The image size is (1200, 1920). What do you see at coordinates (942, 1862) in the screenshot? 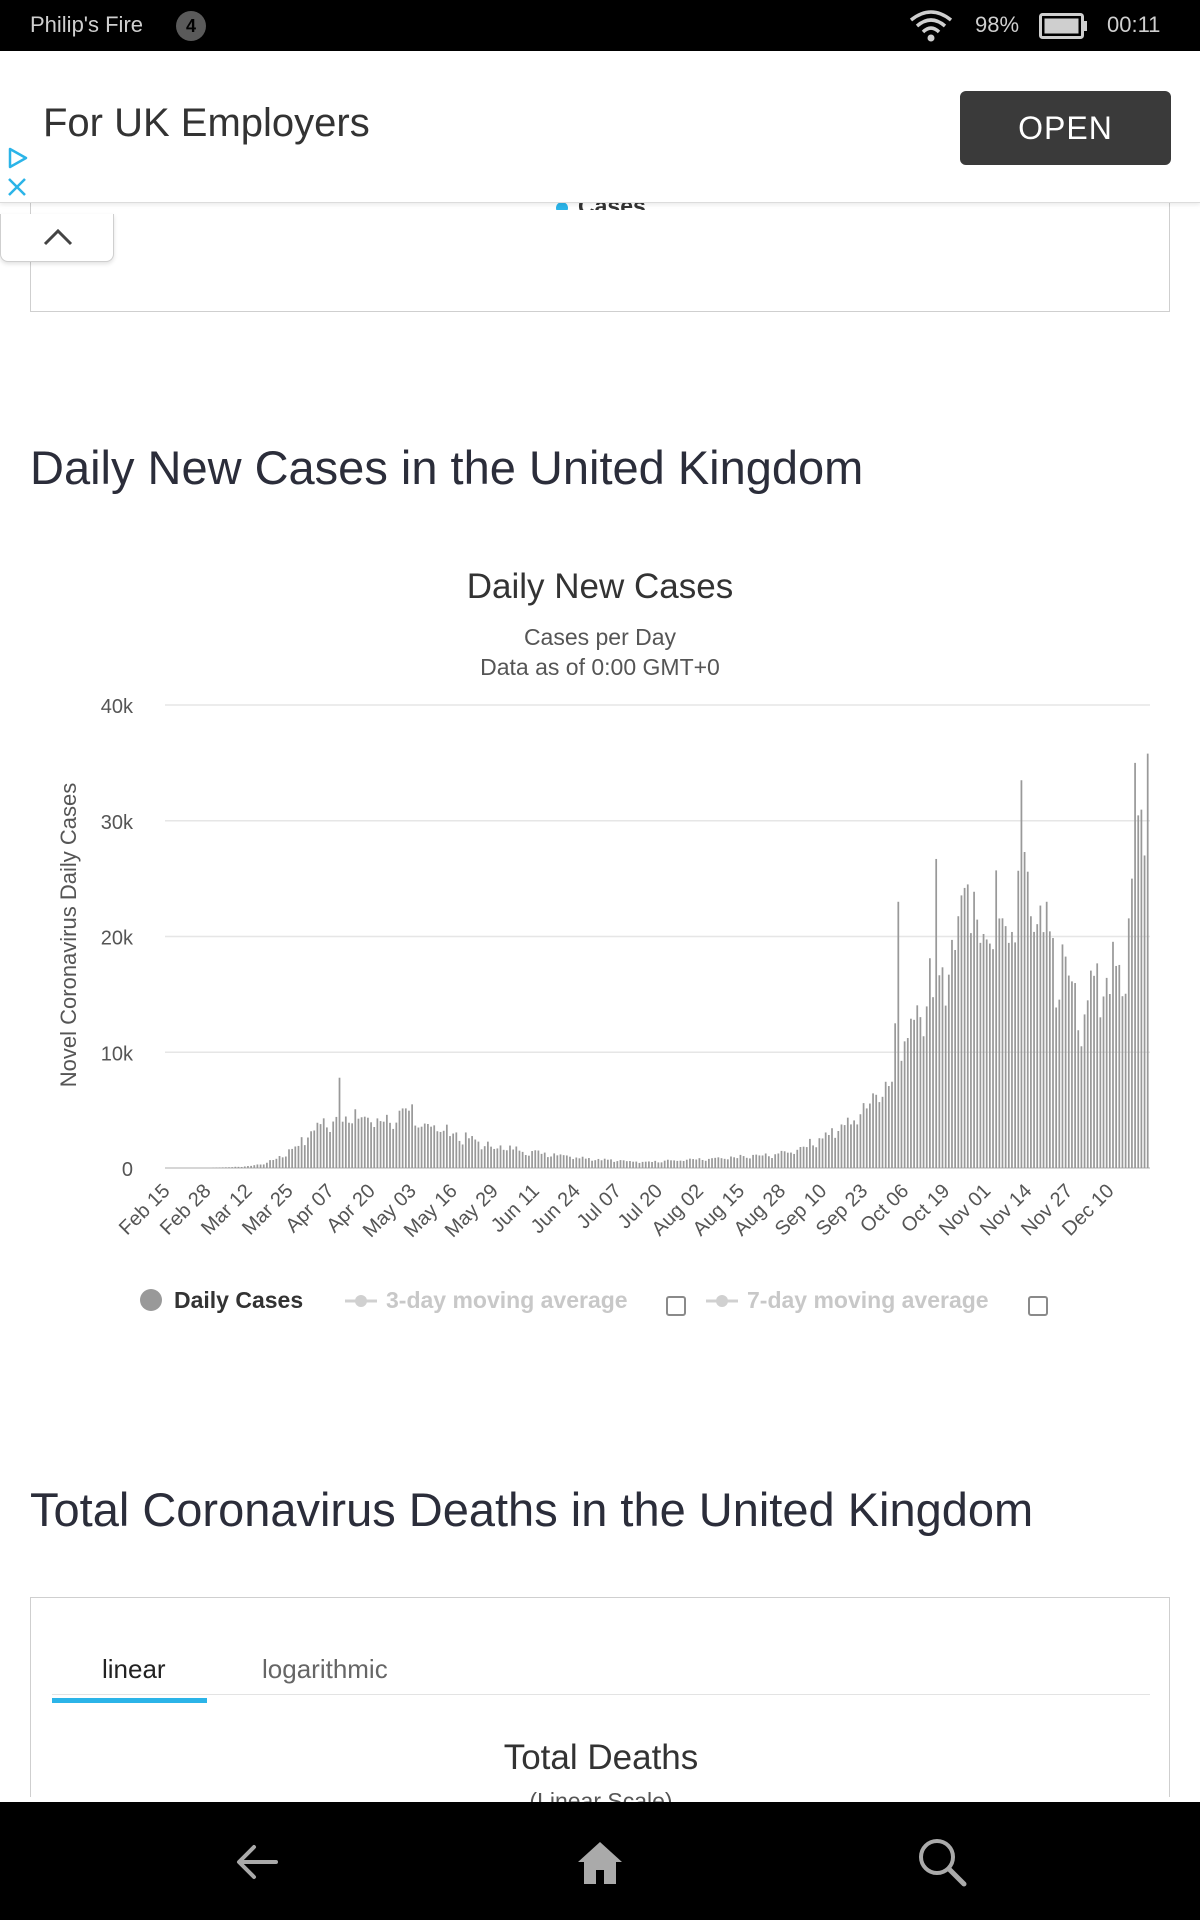
I see `search-icon` at bounding box center [942, 1862].